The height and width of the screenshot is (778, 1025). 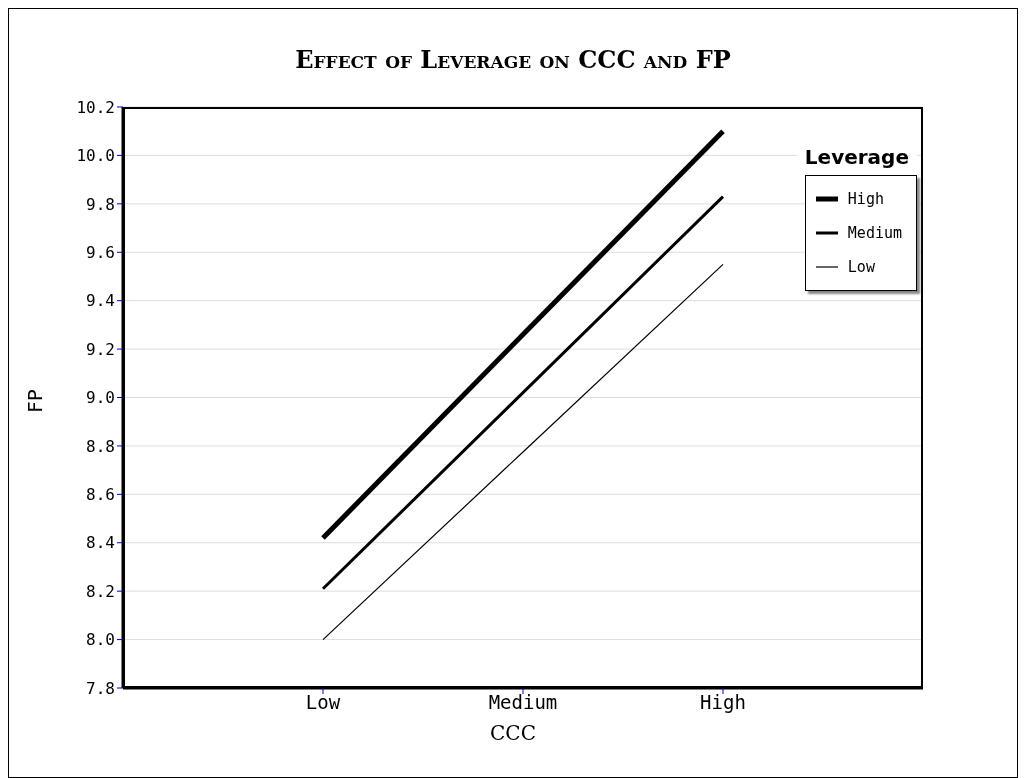 I want to click on x-axis-title: CCC, so click(x=513, y=733).